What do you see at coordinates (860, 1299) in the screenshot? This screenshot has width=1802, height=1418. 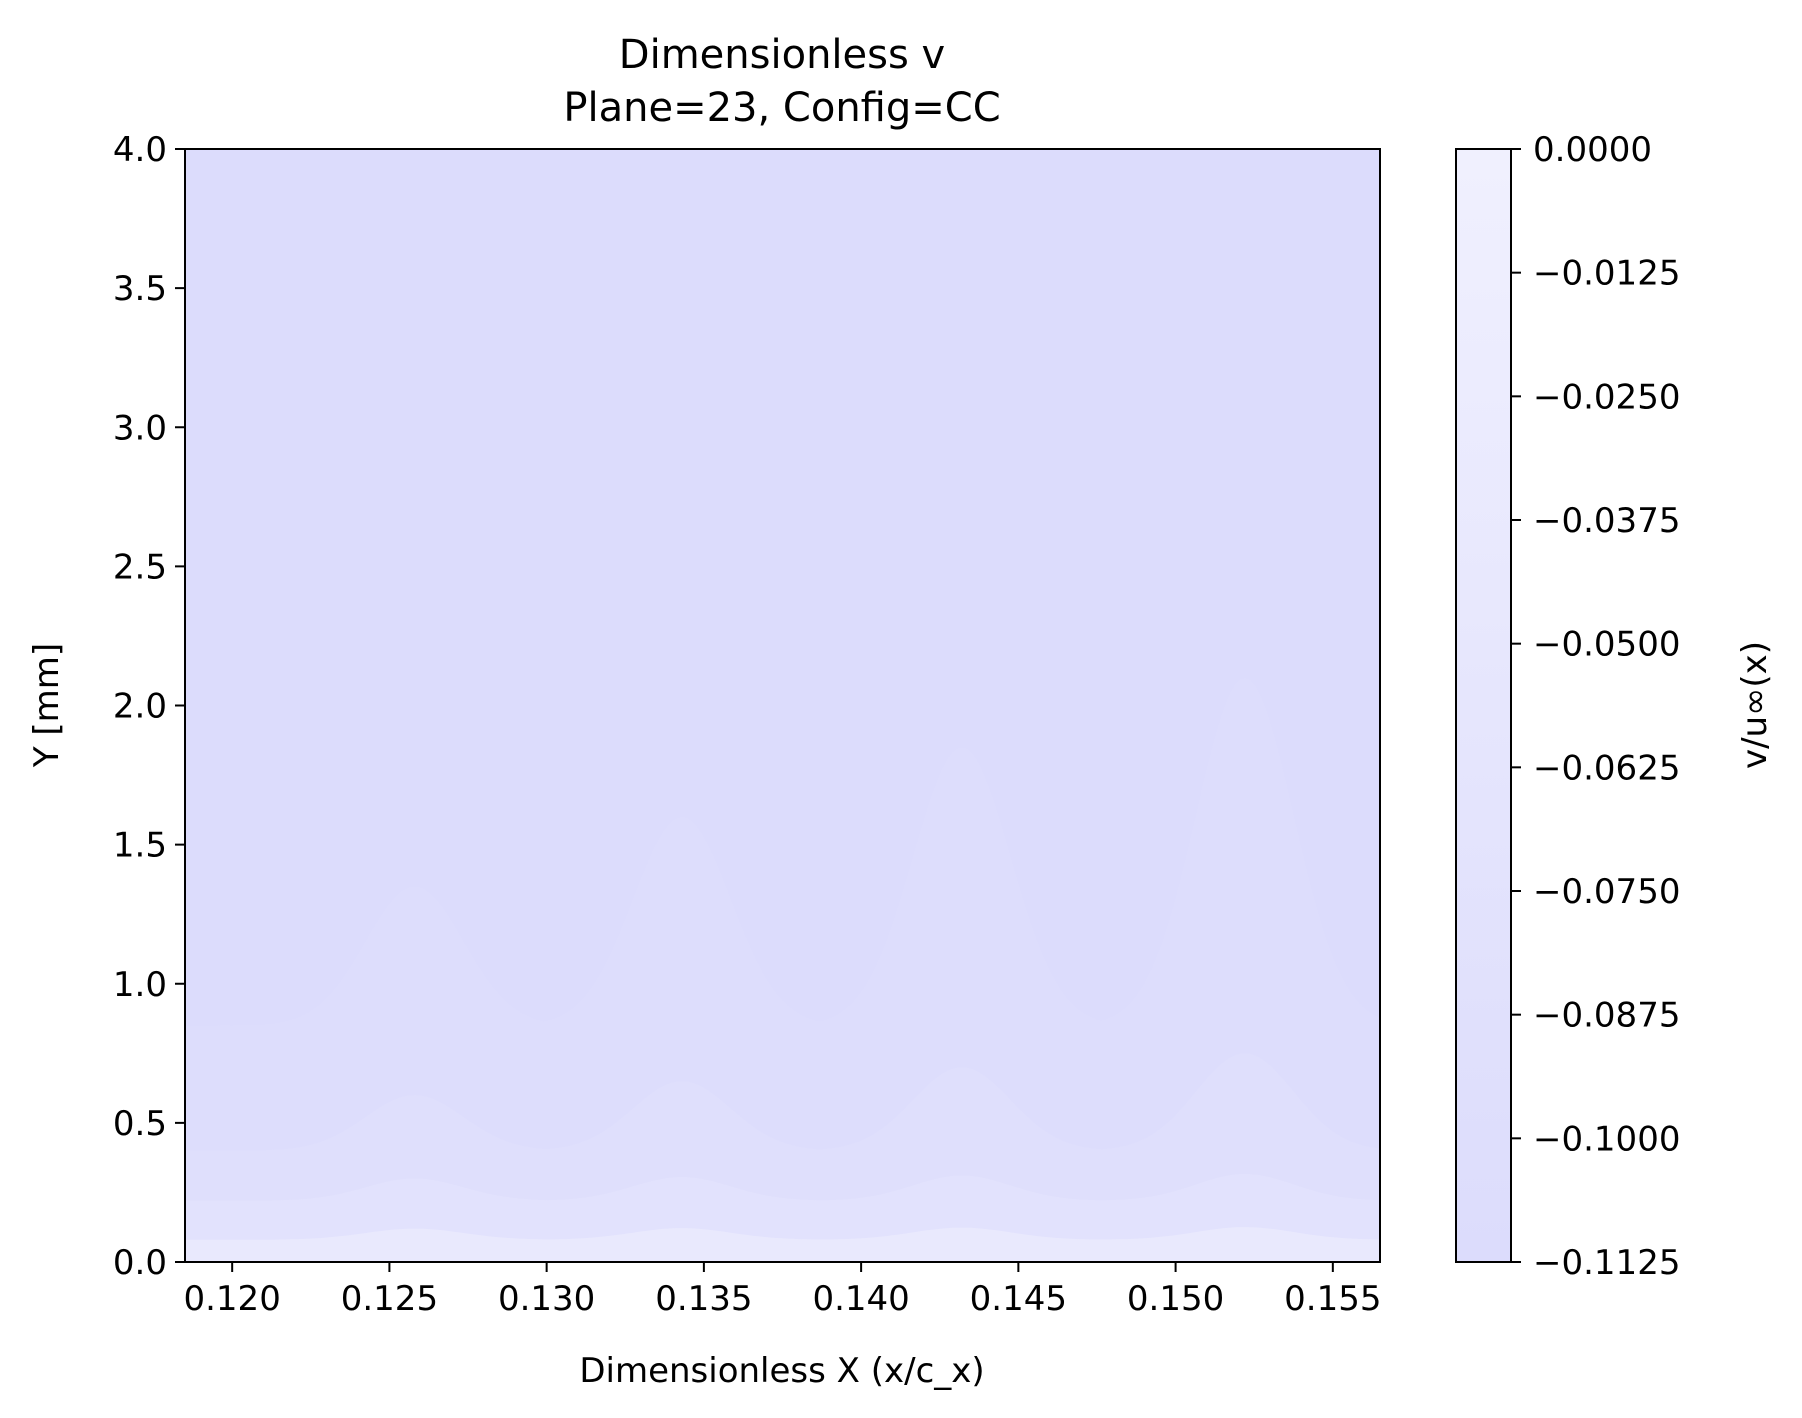 I see `x-tick-label: 0.140` at bounding box center [860, 1299].